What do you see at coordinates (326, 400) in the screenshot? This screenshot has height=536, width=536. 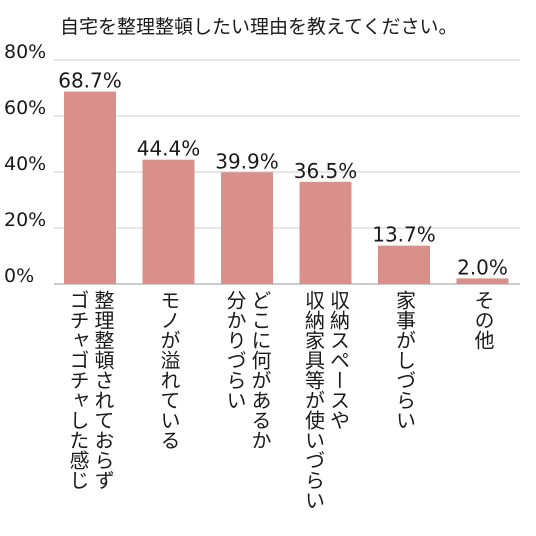 I see `category-label: 収納スペースや 収納家具等が使いづらい` at bounding box center [326, 400].